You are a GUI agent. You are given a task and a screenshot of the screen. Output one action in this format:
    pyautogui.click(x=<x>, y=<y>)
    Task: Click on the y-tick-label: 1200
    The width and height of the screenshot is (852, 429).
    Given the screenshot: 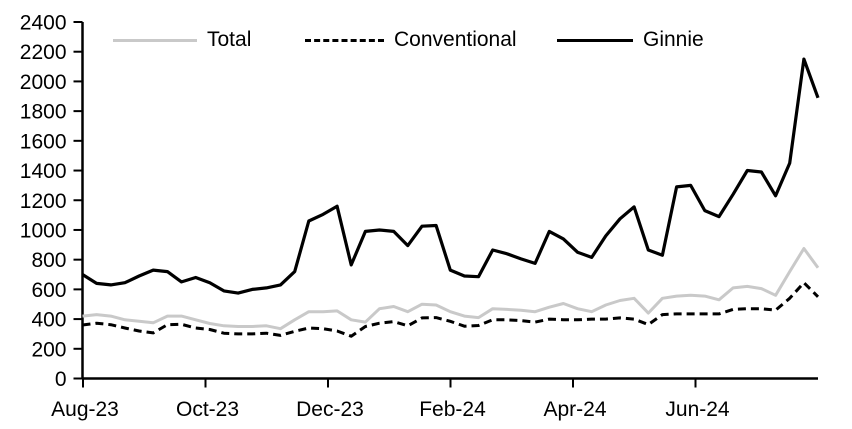 What is the action you would take?
    pyautogui.click(x=43, y=201)
    